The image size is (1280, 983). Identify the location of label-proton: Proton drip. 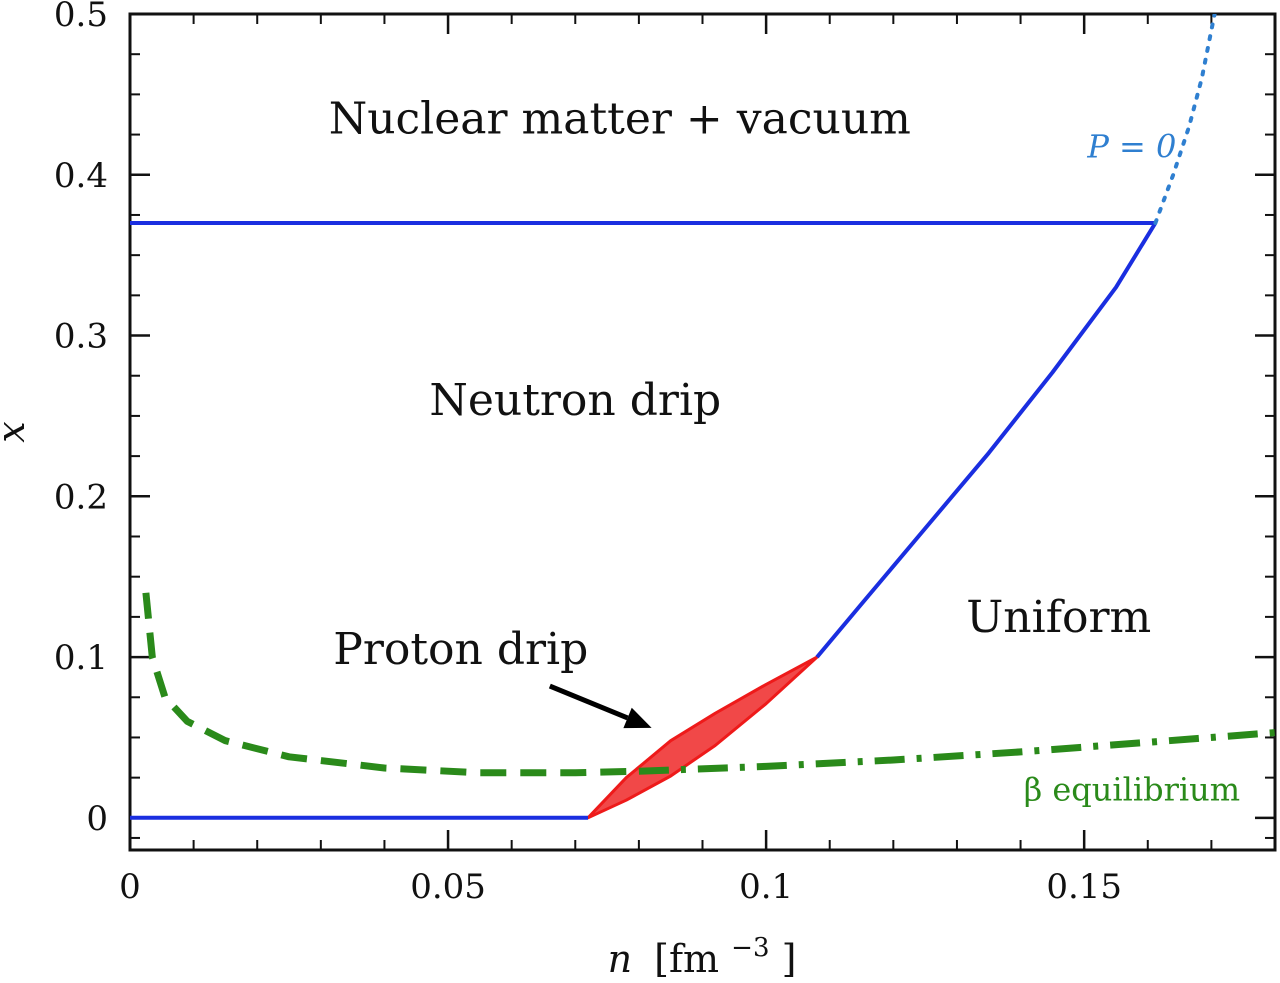
(460, 649).